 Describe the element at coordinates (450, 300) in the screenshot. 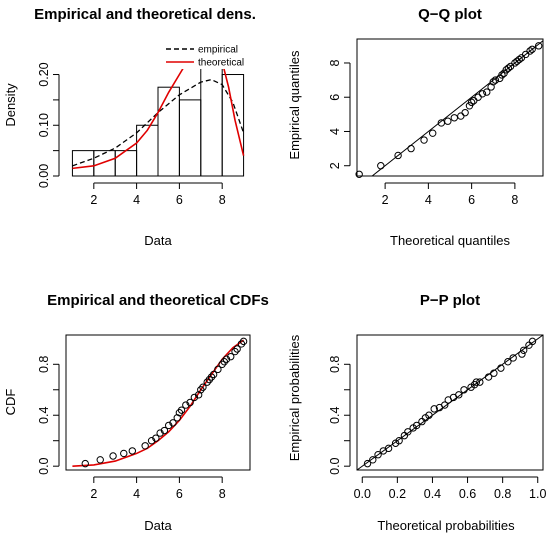

I see `pp-title: P−P plot` at that location.